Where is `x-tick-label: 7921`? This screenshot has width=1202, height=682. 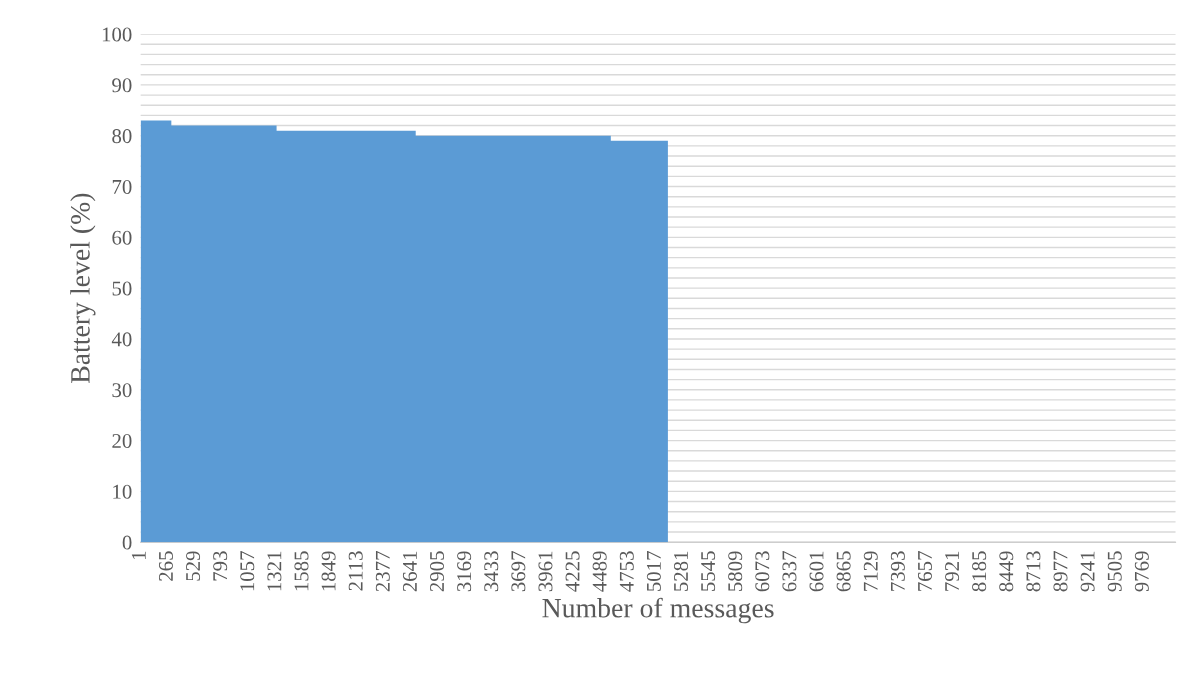 x-tick-label: 7921 is located at coordinates (952, 571).